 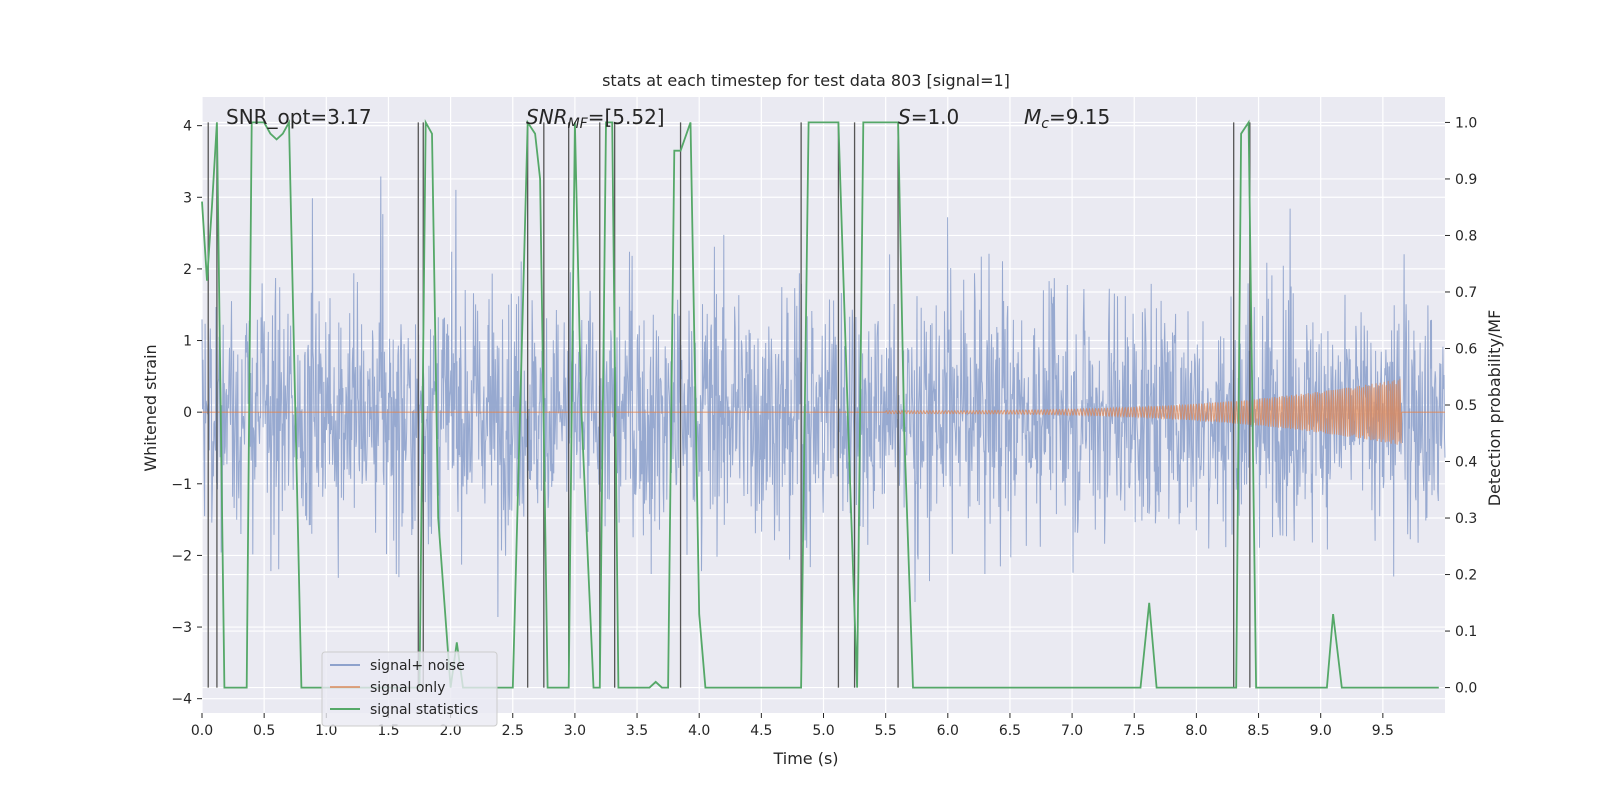 I want to click on x-tick-label: 1.5, so click(x=388, y=731).